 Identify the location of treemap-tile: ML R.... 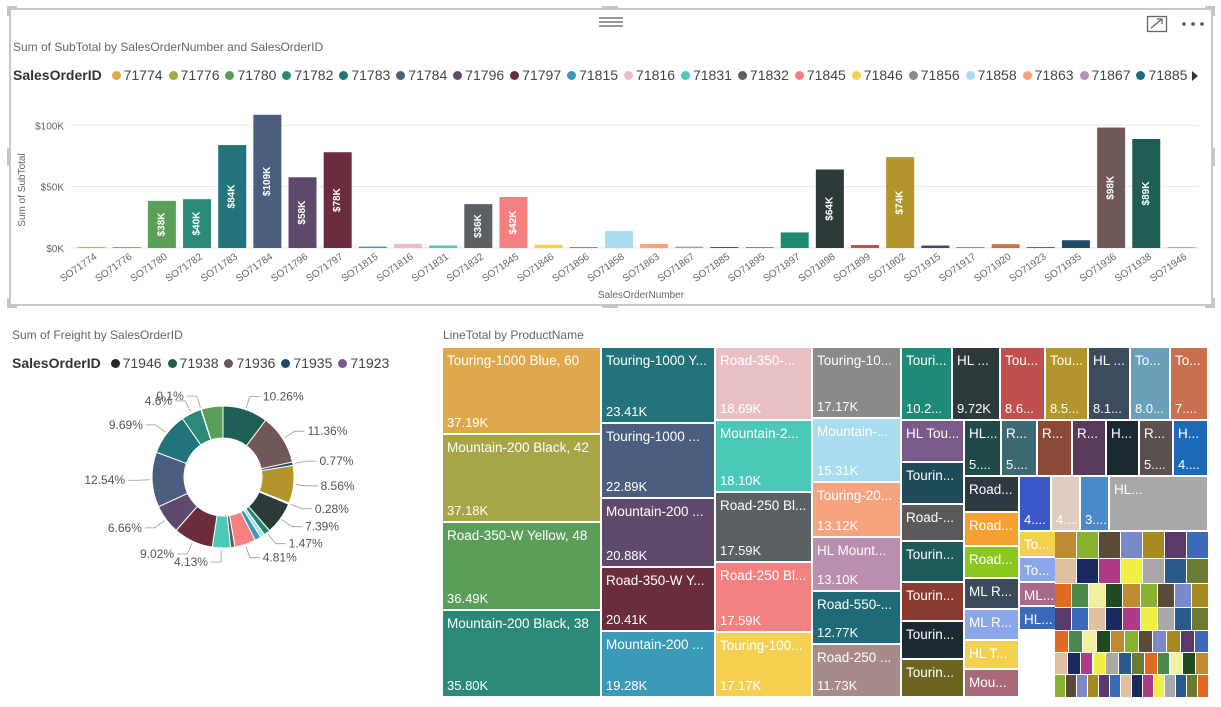
(992, 625).